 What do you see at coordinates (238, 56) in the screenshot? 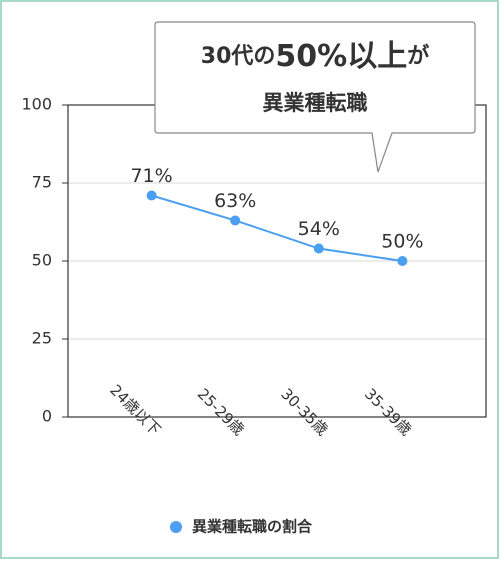
I see `callout-part: 30代の` at bounding box center [238, 56].